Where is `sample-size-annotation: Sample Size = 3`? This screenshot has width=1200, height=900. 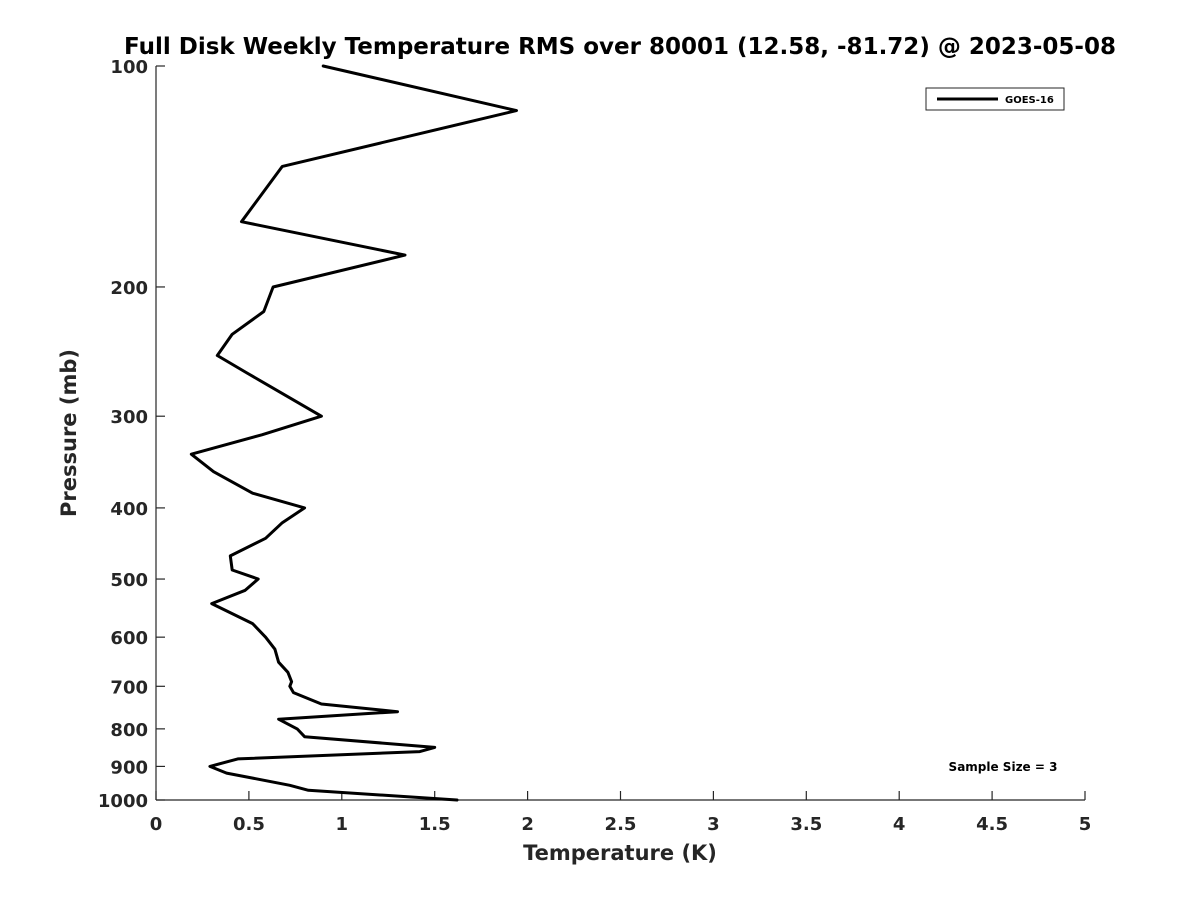
sample-size-annotation: Sample Size = 3 is located at coordinates (1003, 767).